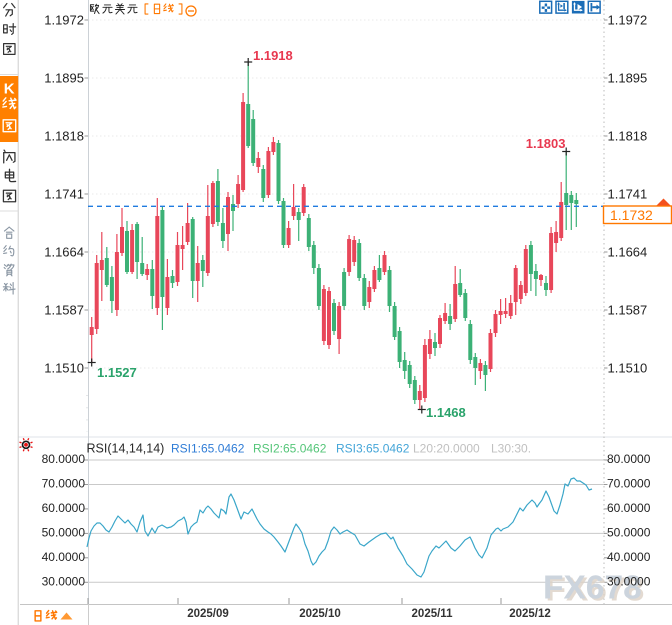 Image resolution: width=672 pixels, height=625 pixels. What do you see at coordinates (208, 614) in the screenshot?
I see `svg-text: 2025/09` at bounding box center [208, 614].